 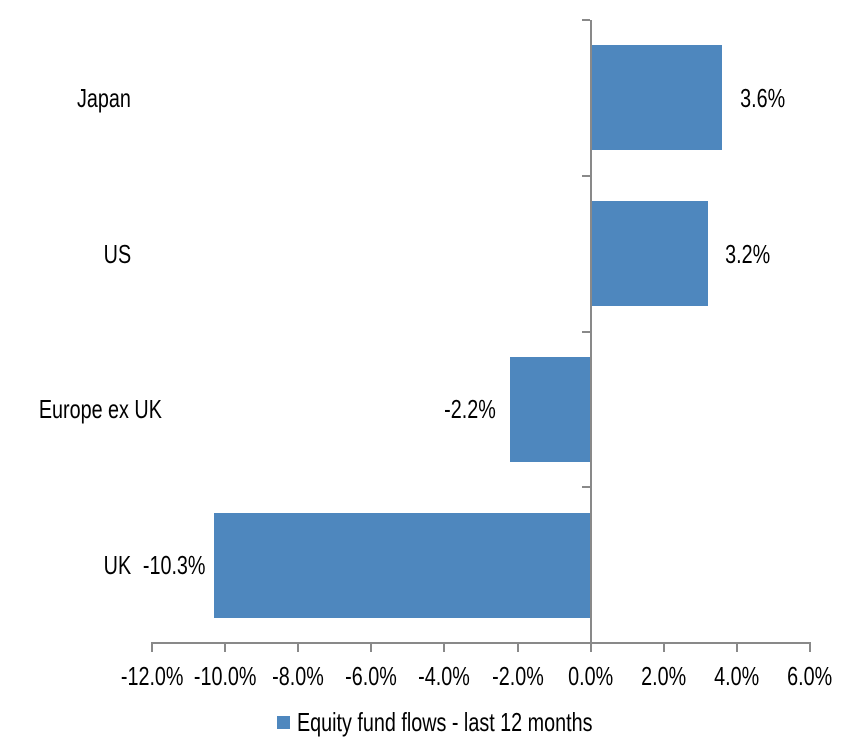 I want to click on zero-axis-line, so click(x=590, y=332).